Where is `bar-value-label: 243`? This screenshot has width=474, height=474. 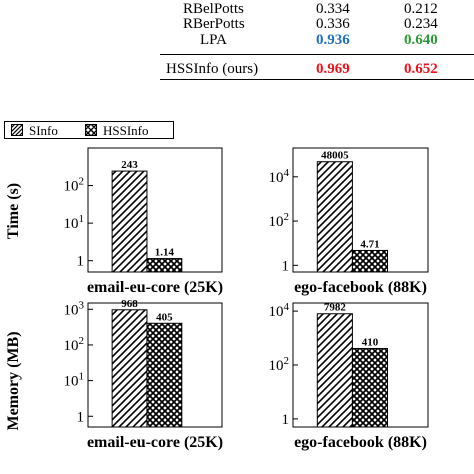
bar-value-label: 243 is located at coordinates (129, 165).